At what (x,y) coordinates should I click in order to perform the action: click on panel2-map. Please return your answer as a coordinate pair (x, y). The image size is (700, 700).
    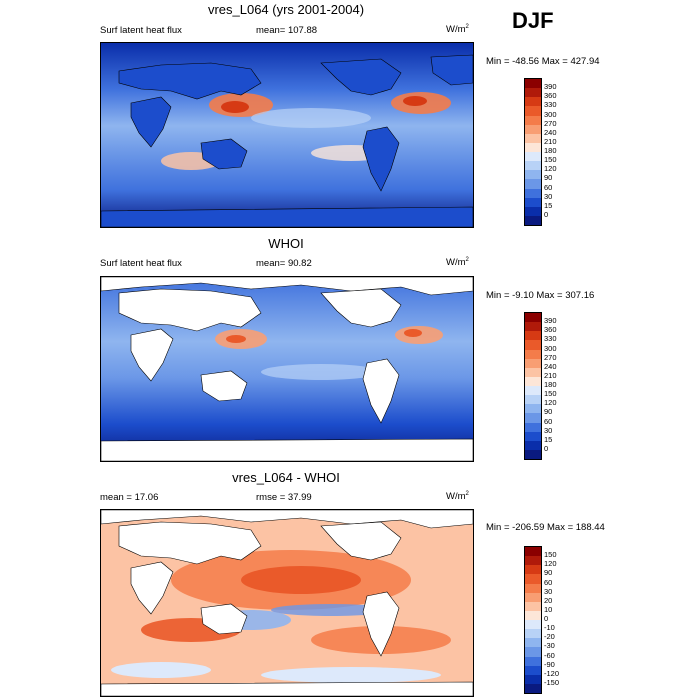
    Looking at the image, I should click on (287, 369).